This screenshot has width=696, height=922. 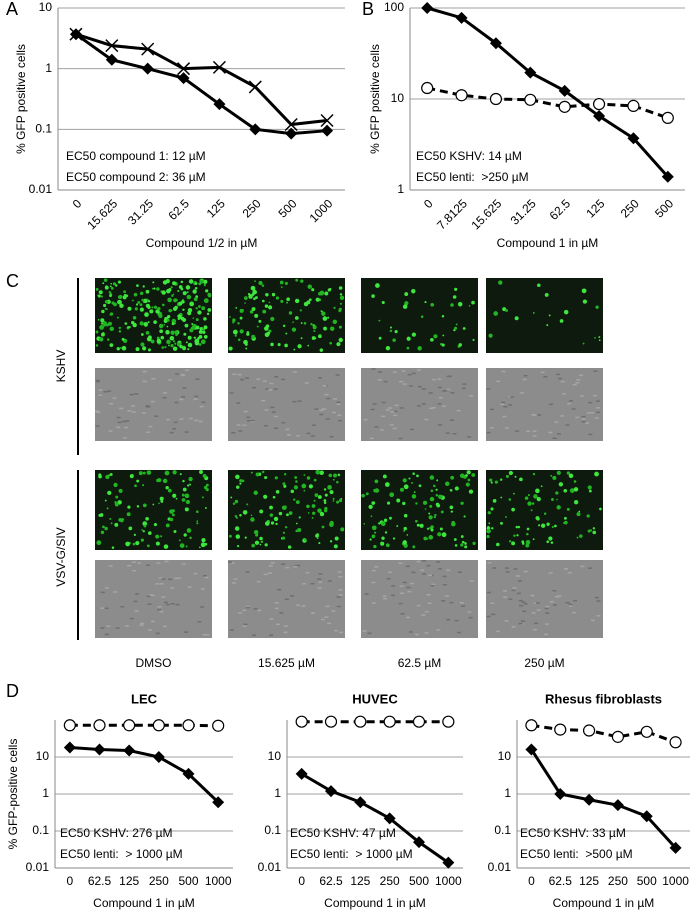 What do you see at coordinates (179, 209) in the screenshot?
I see `x-tick-label: 62.5` at bounding box center [179, 209].